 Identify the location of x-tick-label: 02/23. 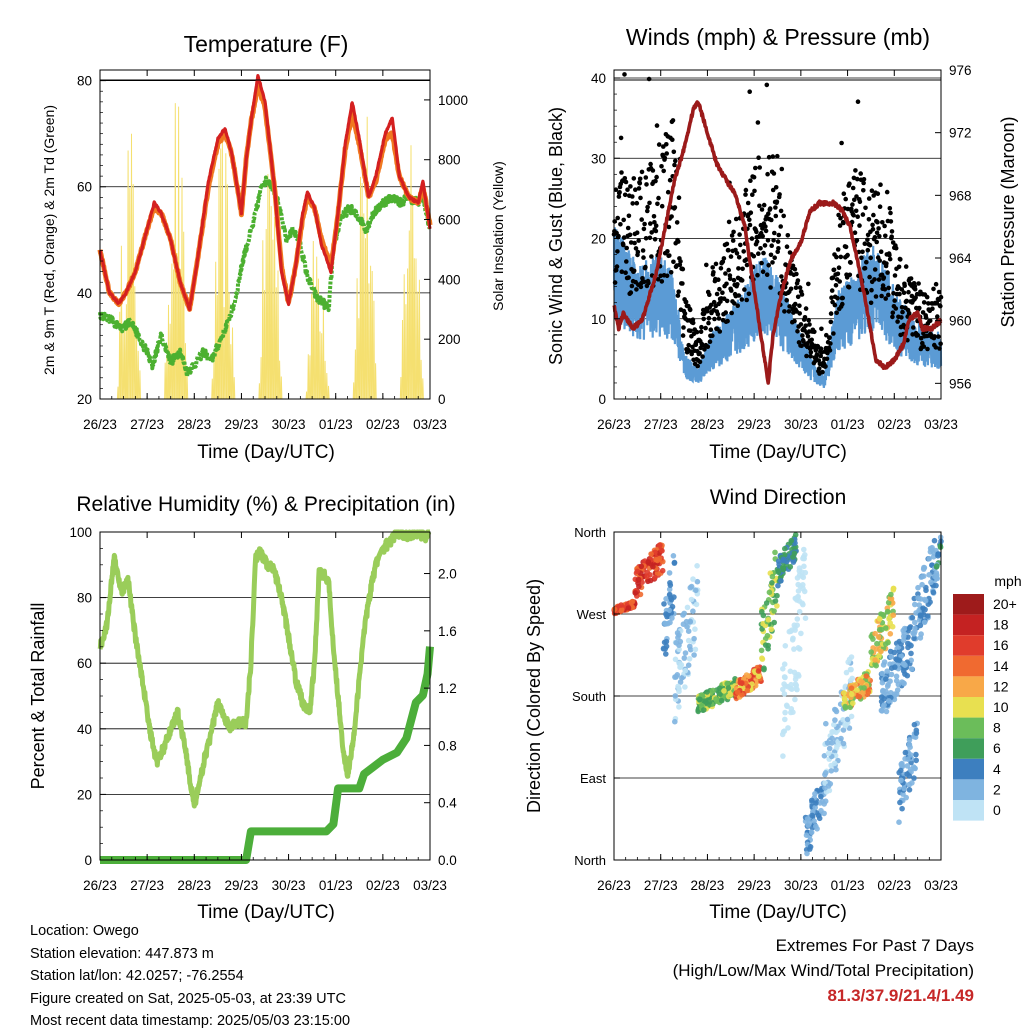
(383, 885).